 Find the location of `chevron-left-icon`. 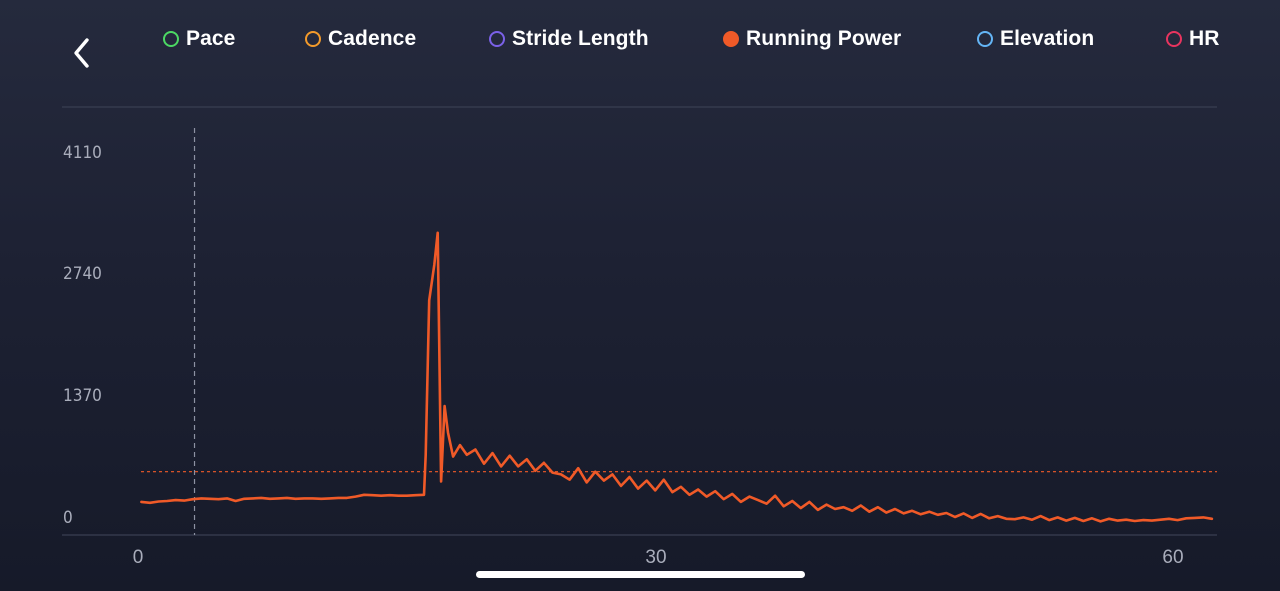

chevron-left-icon is located at coordinates (81, 53).